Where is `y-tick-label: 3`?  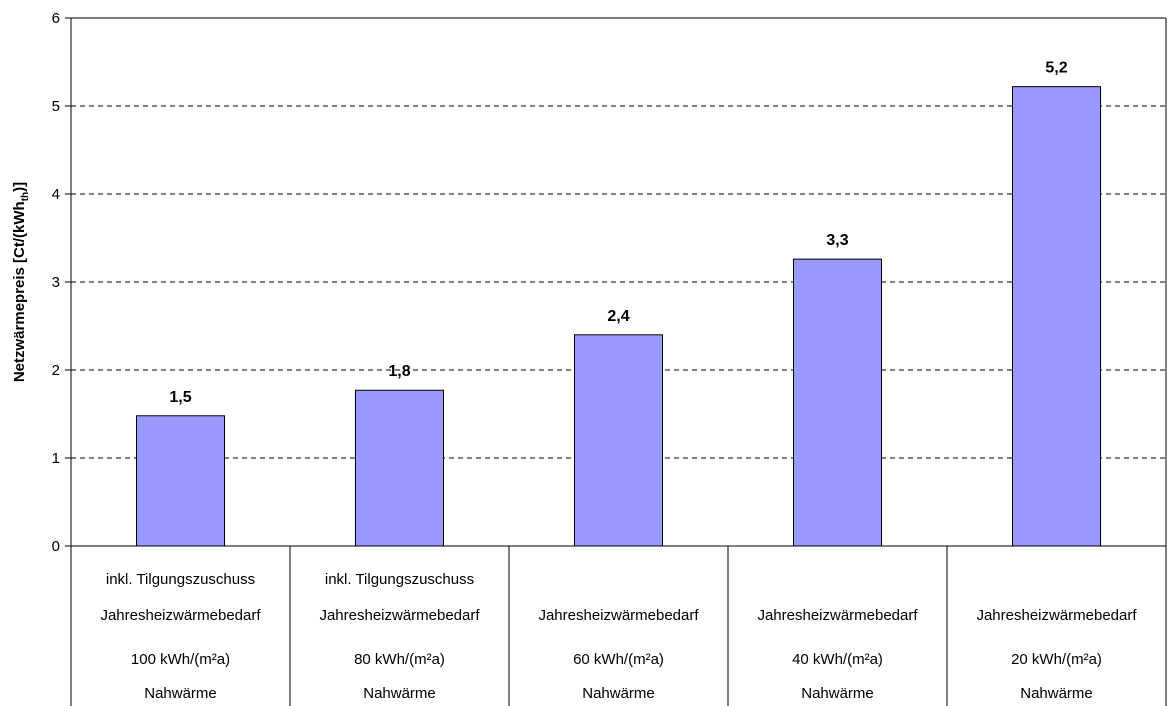
y-tick-label: 3 is located at coordinates (56, 282).